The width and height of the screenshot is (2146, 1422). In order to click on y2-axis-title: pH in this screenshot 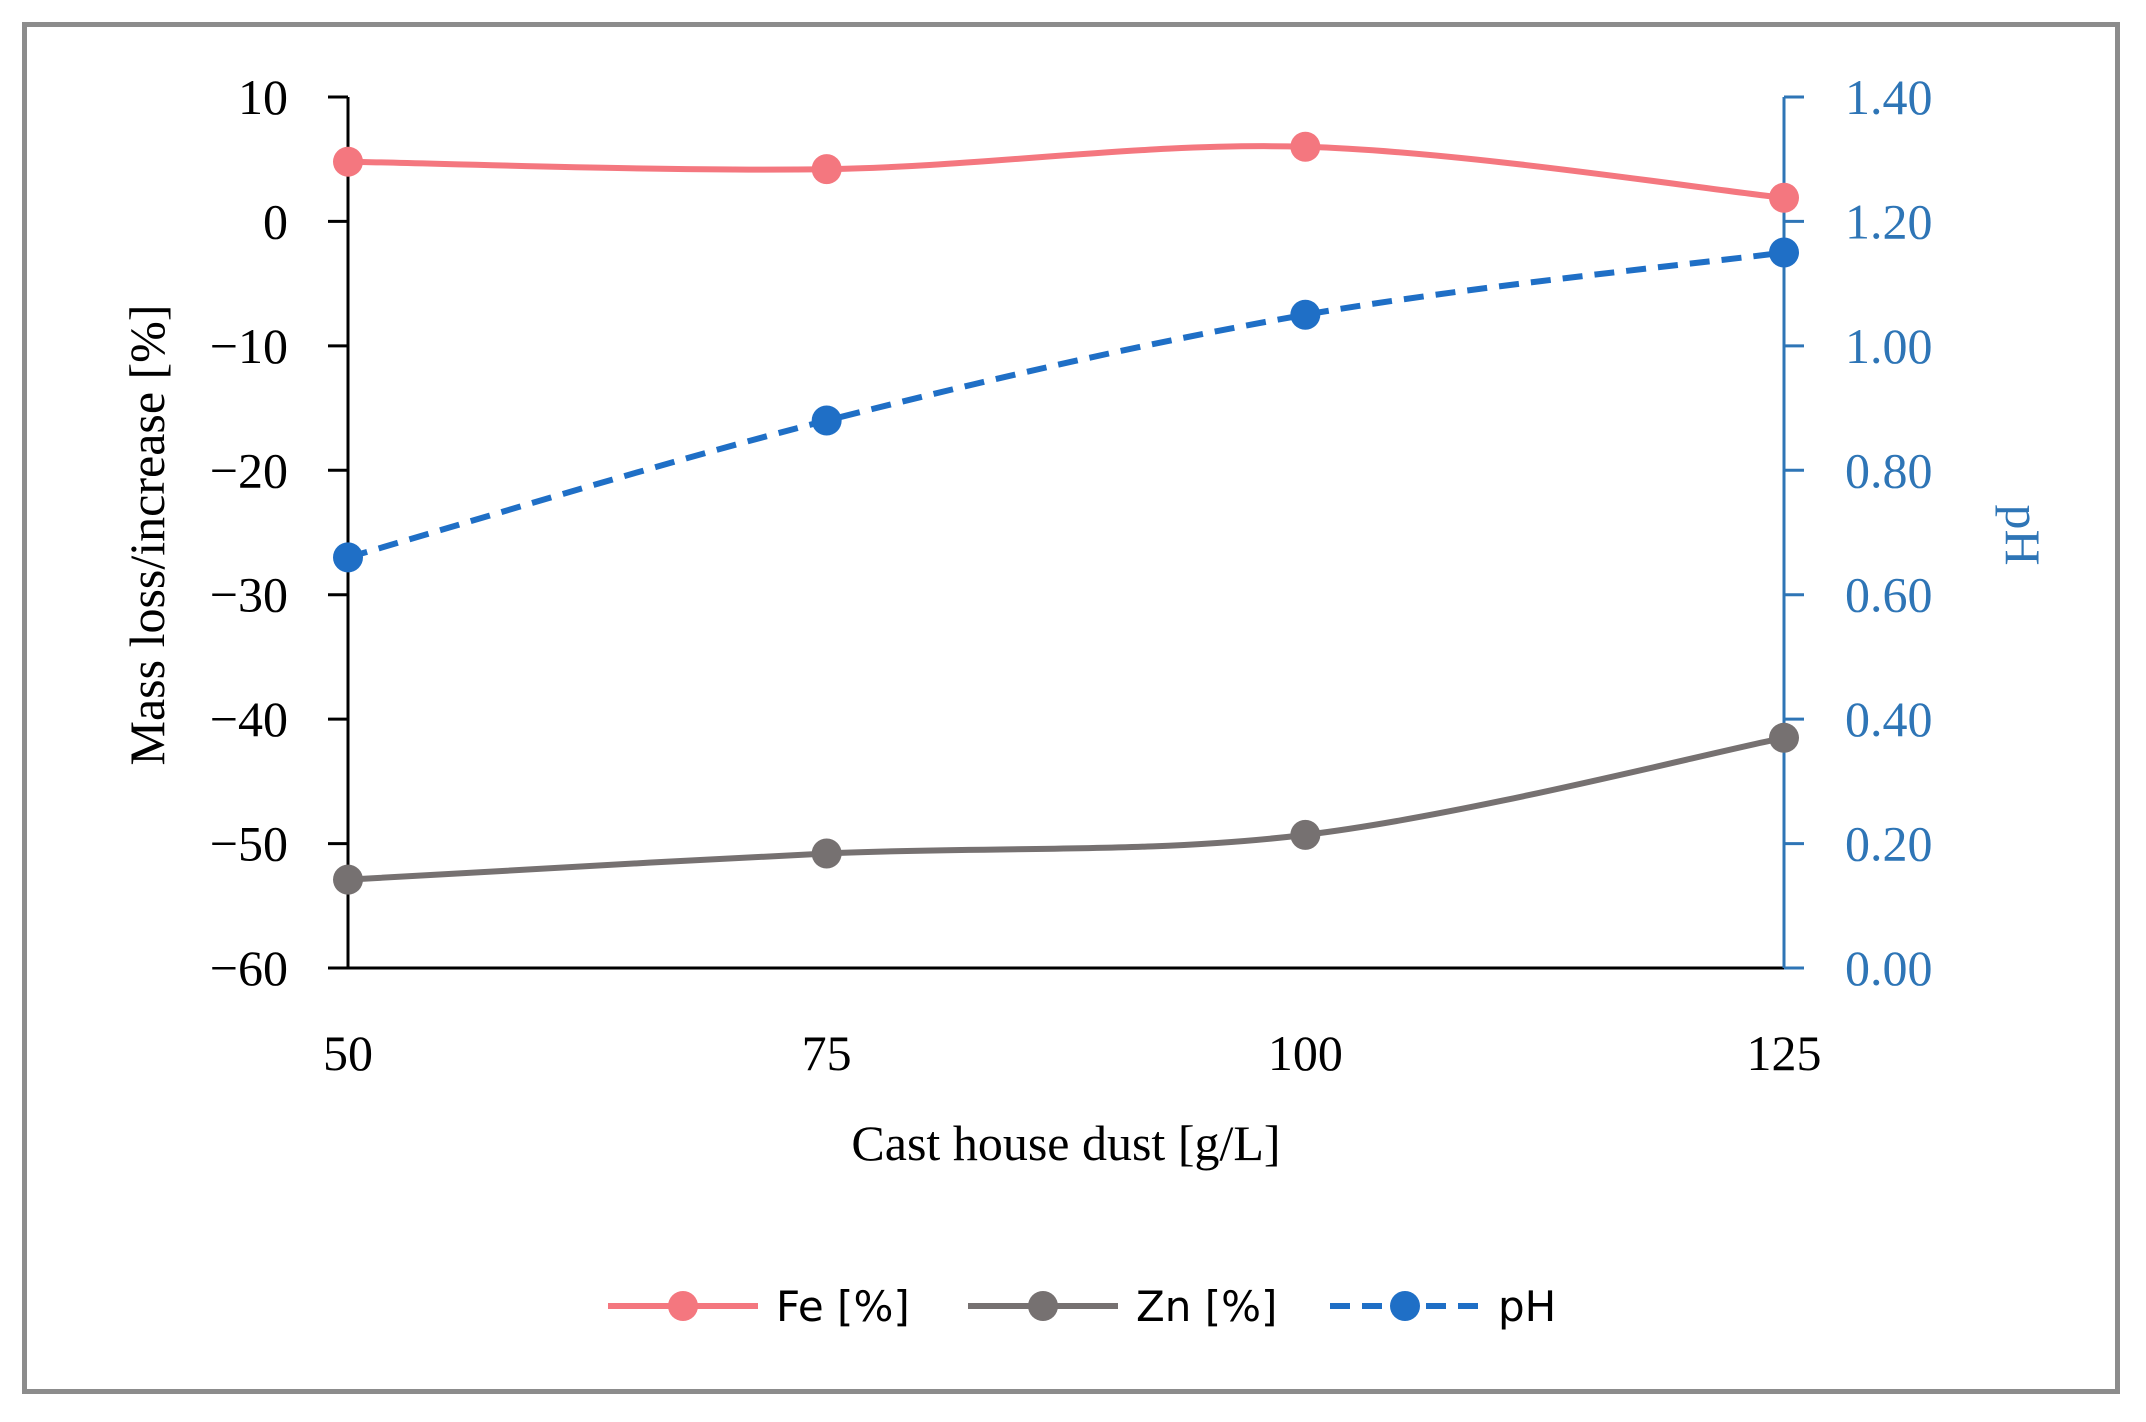, I will do `click(2023, 534)`.